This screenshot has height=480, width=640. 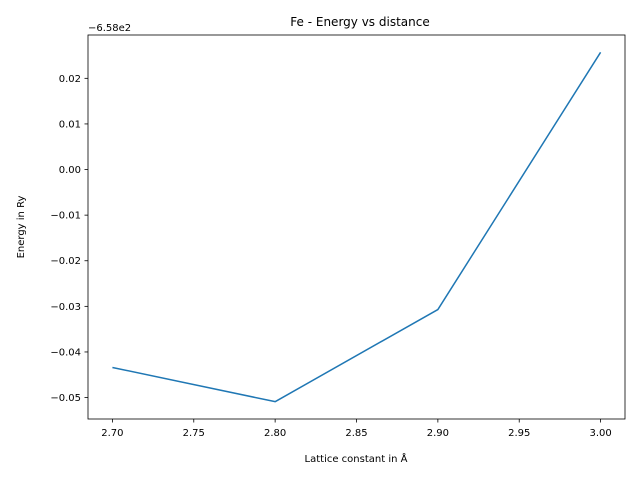 I want to click on y-tick-label: −0.05, so click(x=65, y=398).